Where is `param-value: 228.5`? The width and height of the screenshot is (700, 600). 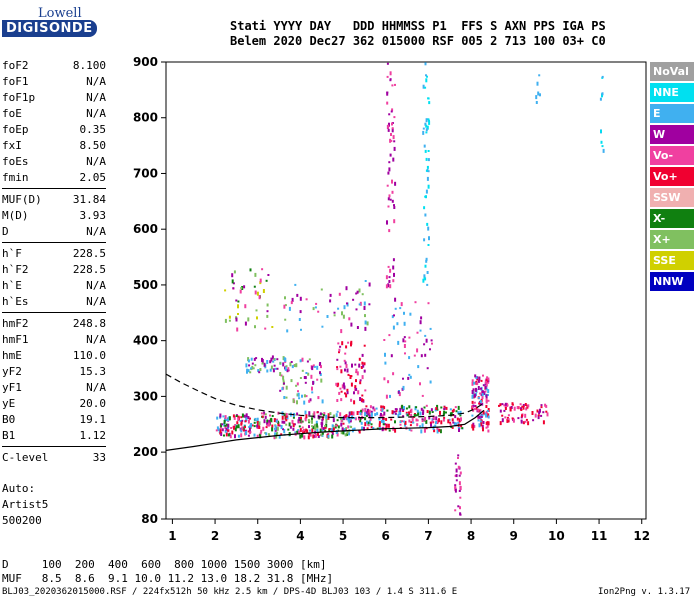 param-value: 228.5 is located at coordinates (89, 269).